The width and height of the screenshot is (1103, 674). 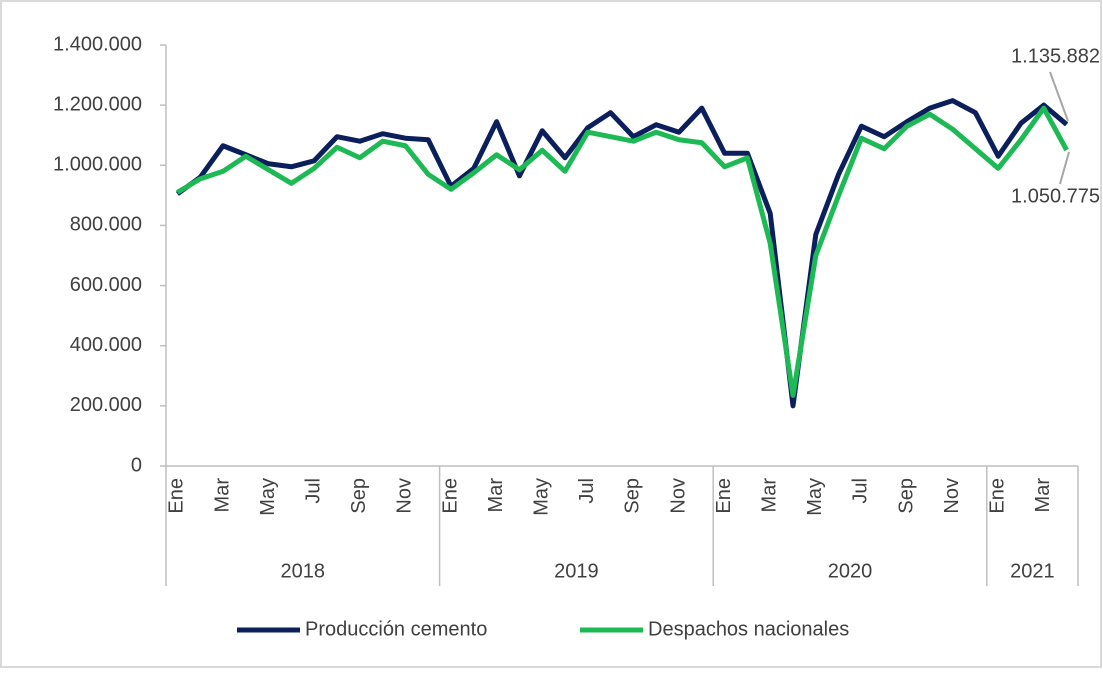 I want to click on y-tick-label: 0, so click(x=136, y=465).